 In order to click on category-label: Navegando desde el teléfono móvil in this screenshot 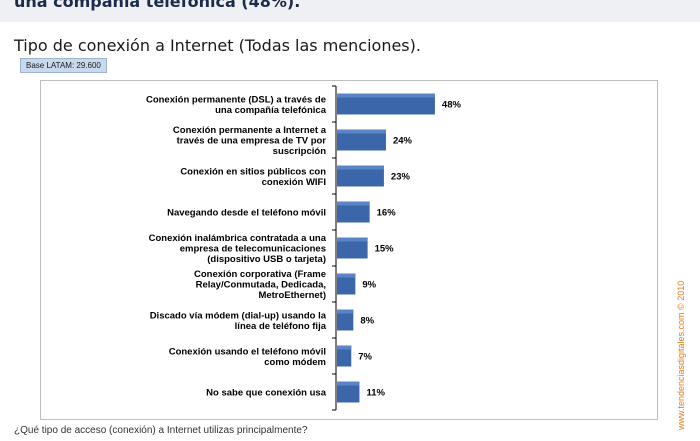, I will do `click(246, 213)`.